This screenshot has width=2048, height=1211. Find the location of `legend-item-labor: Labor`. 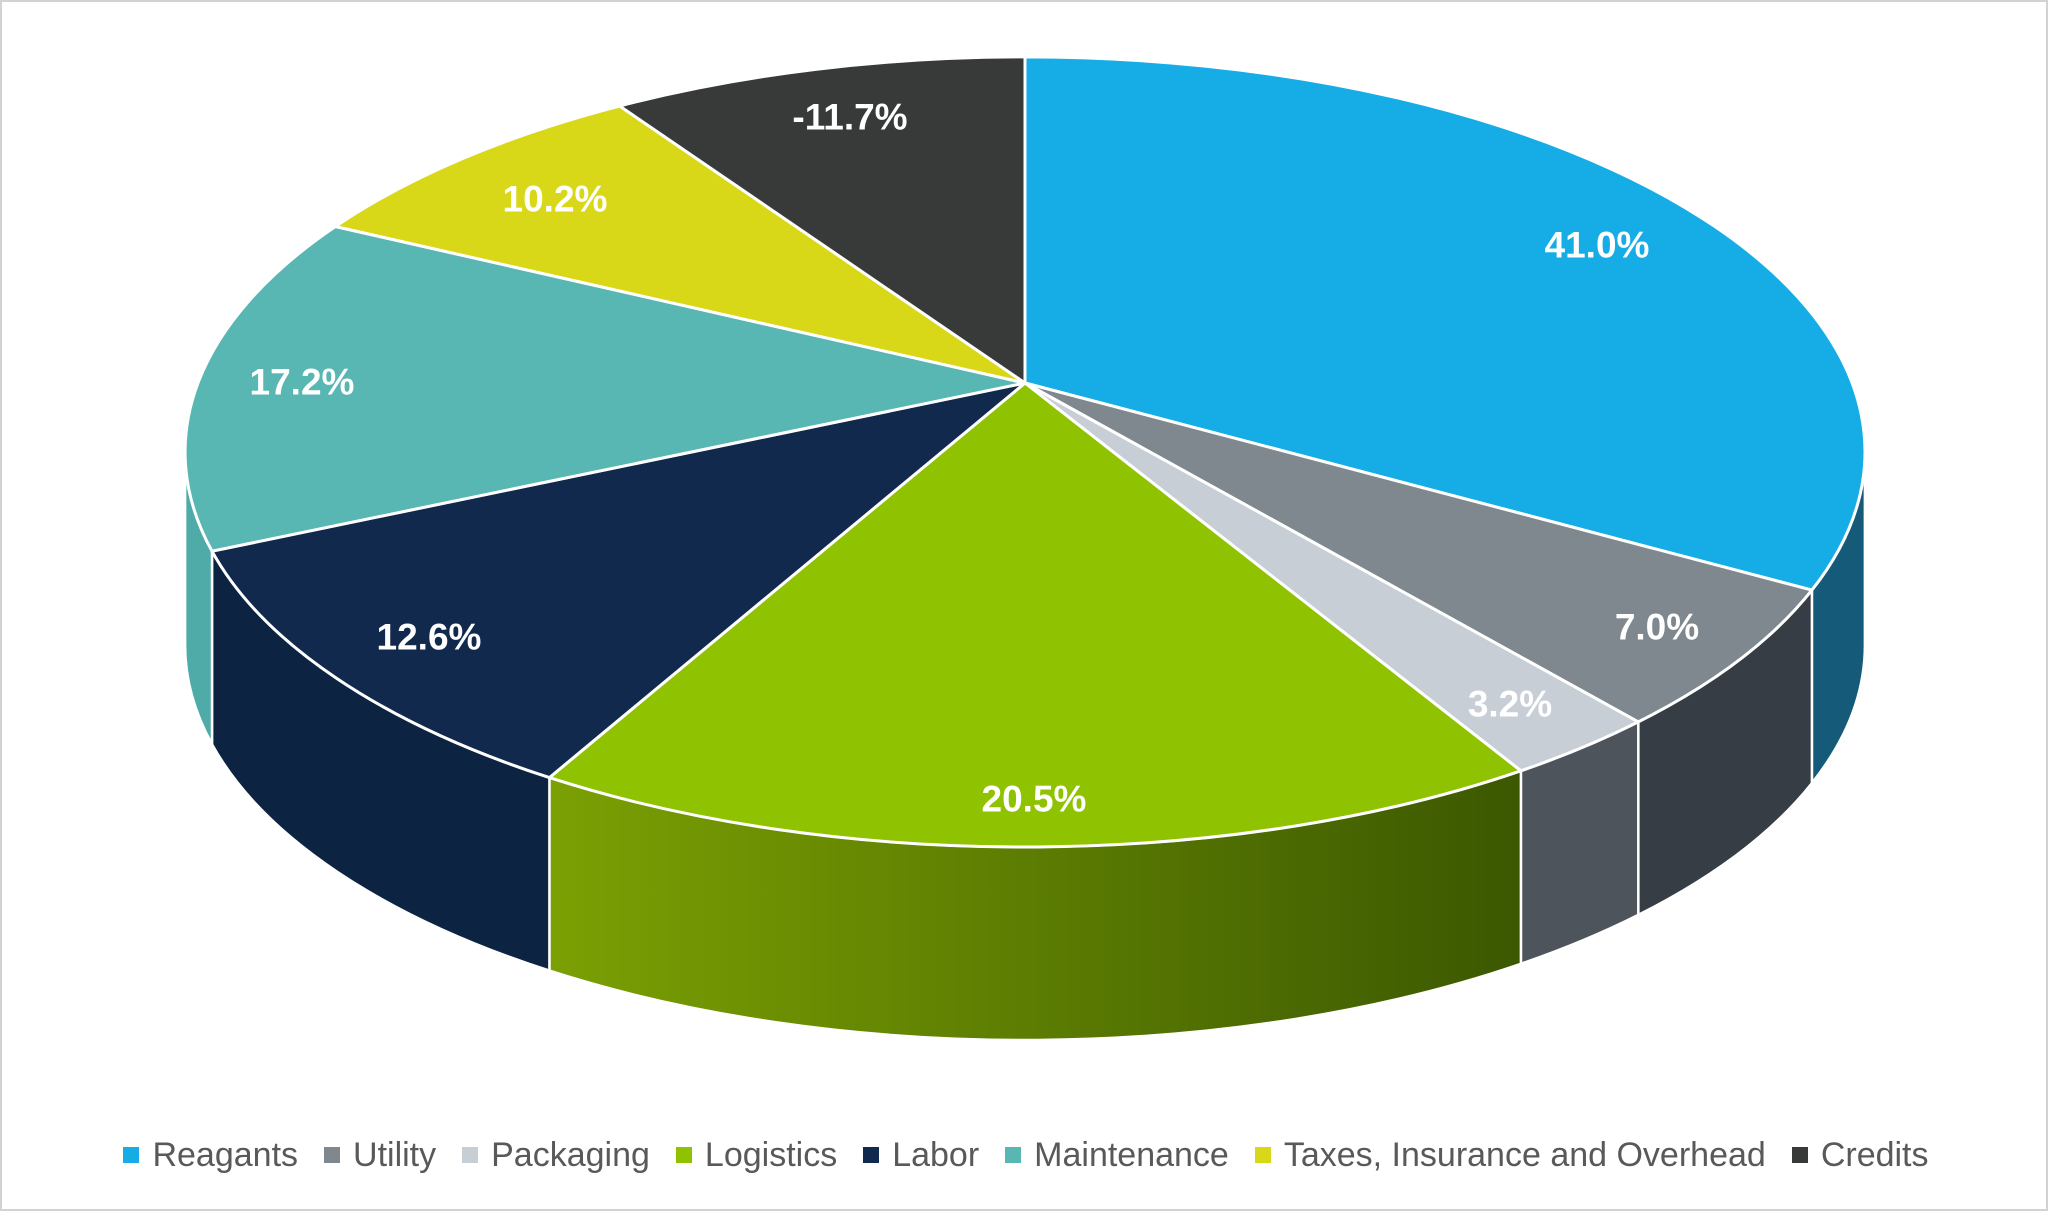

legend-item-labor: Labor is located at coordinates (921, 1155).